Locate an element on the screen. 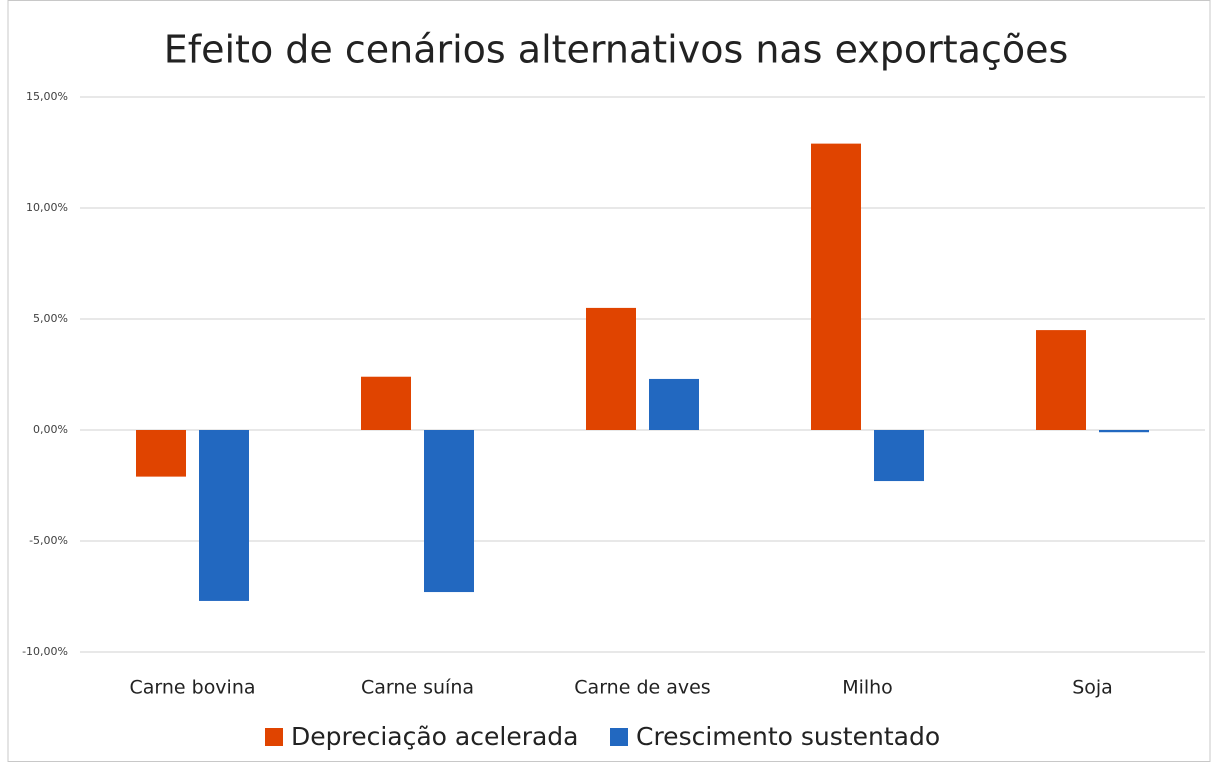 The height and width of the screenshot is (762, 1211). x-tick-label: Carne bovina is located at coordinates (192, 688).